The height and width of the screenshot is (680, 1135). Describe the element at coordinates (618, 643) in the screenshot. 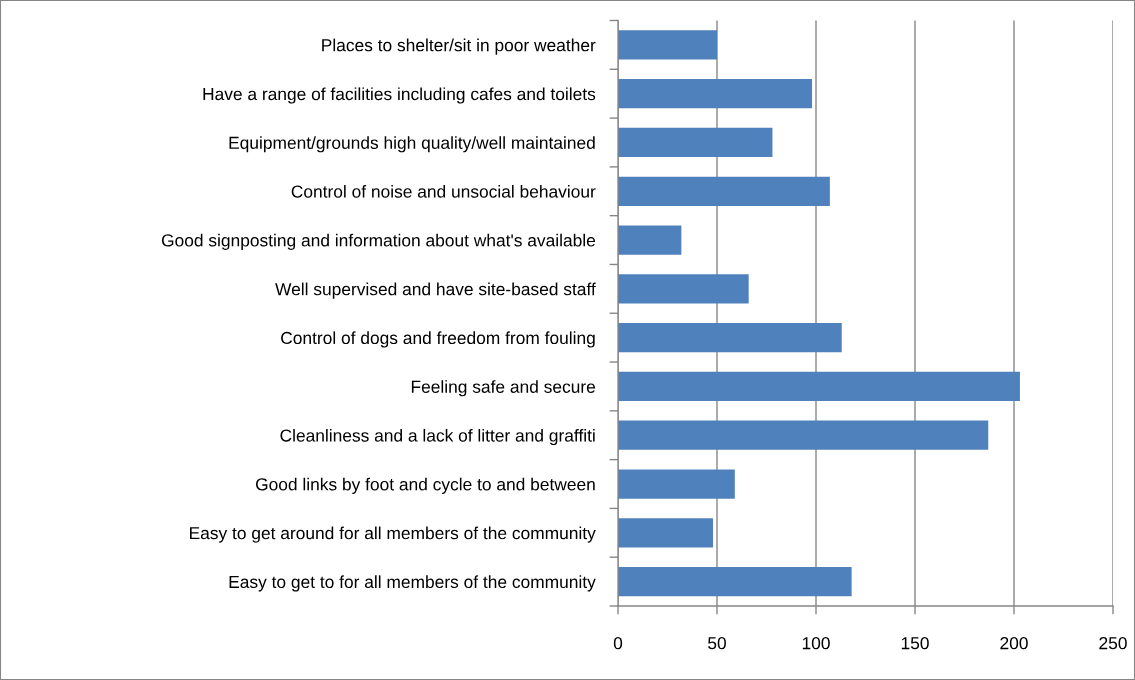

I see `x-tick-label: 0` at that location.